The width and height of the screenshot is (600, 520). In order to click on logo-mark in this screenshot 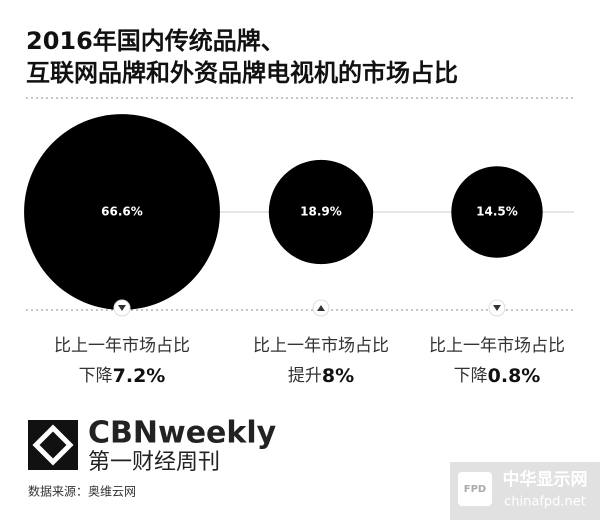, I will do `click(53, 445)`.